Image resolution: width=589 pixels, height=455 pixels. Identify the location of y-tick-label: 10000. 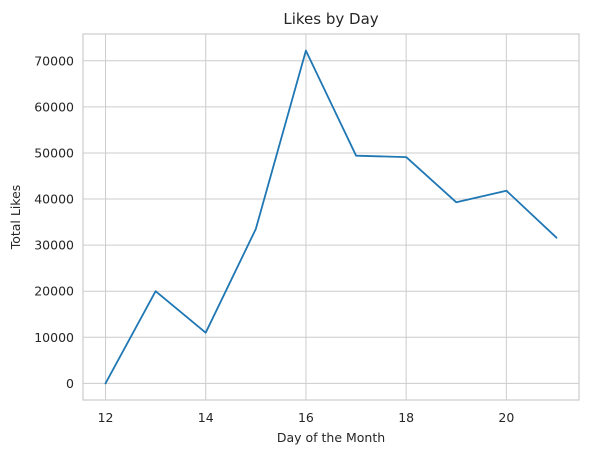
(54, 337).